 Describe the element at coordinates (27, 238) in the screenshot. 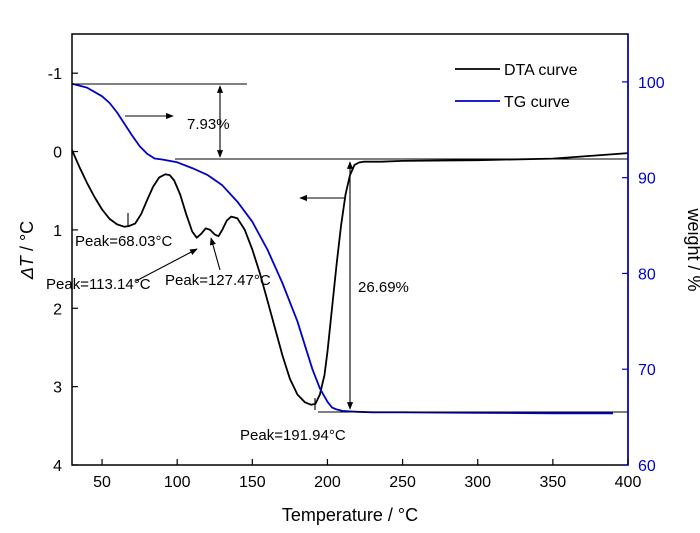

I see `y-left-axis-title-unit: / °C` at that location.